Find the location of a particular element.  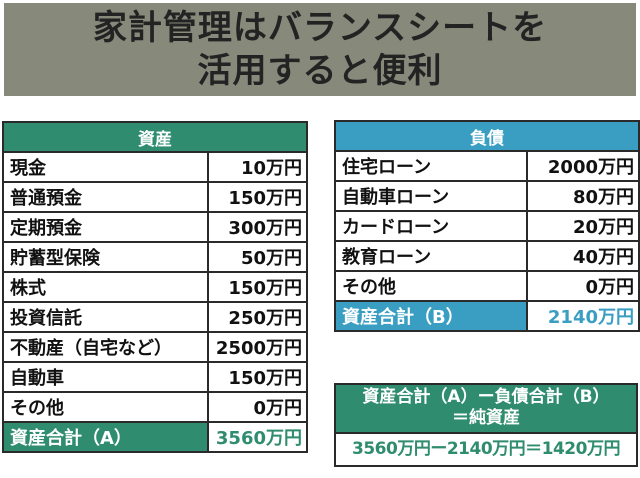

liability-value: 80万円 is located at coordinates (583, 196).